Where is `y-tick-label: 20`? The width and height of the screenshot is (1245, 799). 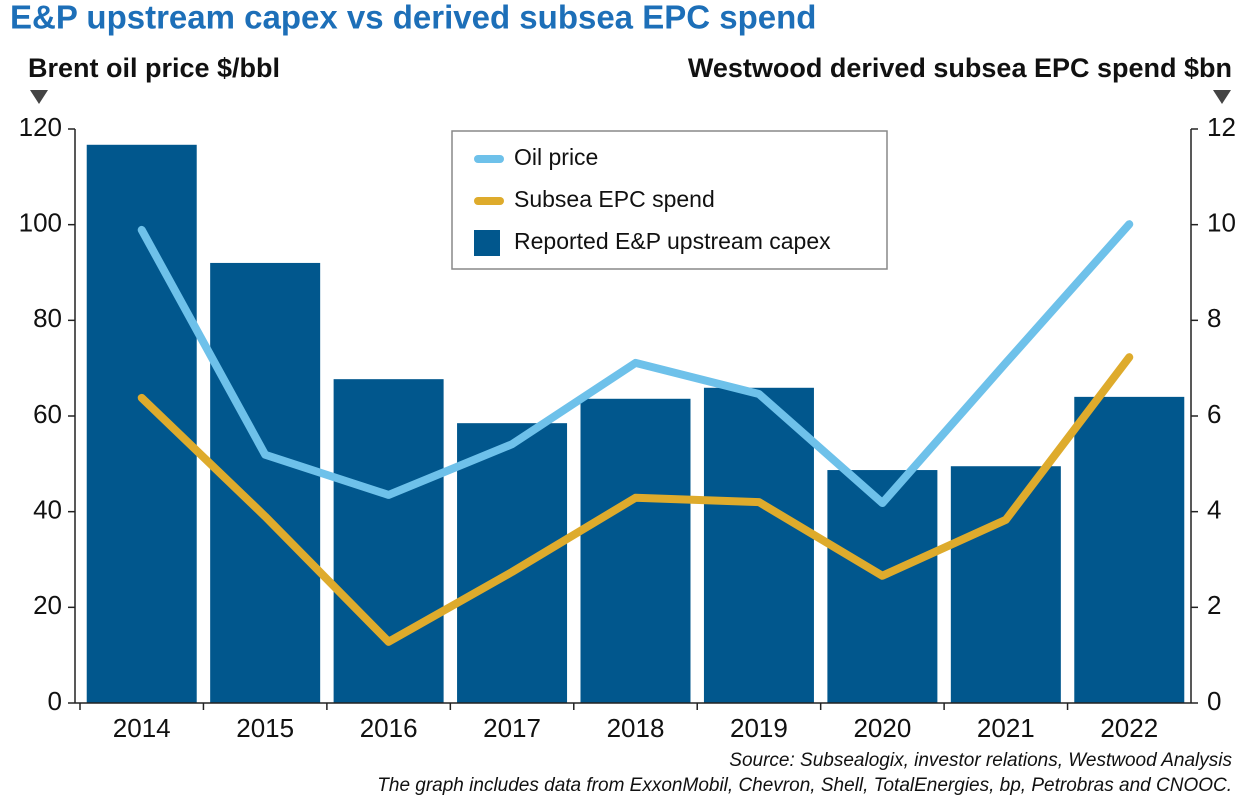 y-tick-label: 20 is located at coordinates (47, 605).